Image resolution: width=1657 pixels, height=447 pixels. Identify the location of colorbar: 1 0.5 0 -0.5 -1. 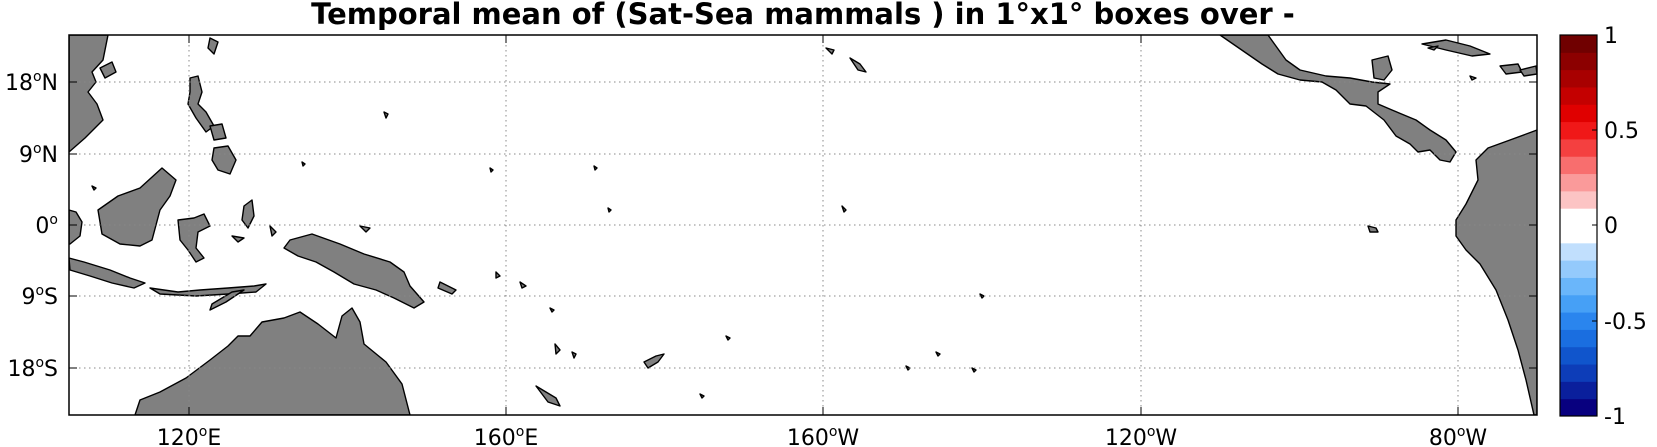
(1603, 227).